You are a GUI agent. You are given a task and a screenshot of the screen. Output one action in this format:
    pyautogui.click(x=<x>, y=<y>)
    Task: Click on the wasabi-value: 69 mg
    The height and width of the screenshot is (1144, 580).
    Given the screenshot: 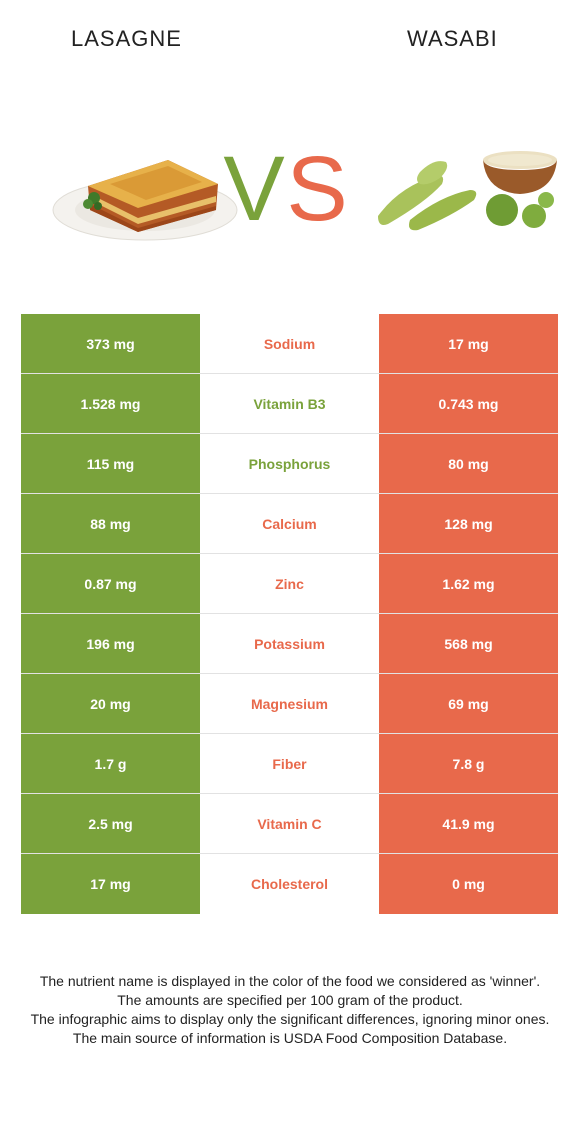 What is the action you would take?
    pyautogui.click(x=468, y=703)
    